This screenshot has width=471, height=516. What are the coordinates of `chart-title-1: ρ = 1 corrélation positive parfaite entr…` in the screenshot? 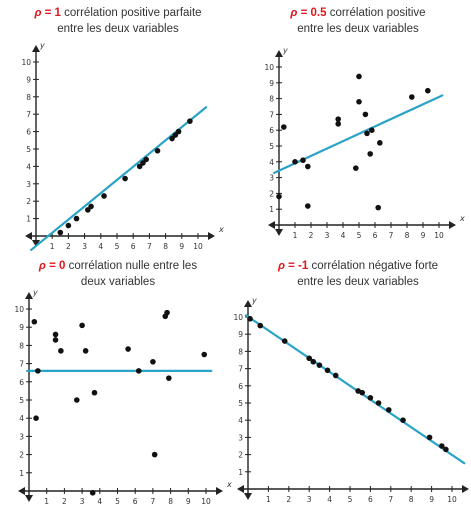 It's located at (118, 21).